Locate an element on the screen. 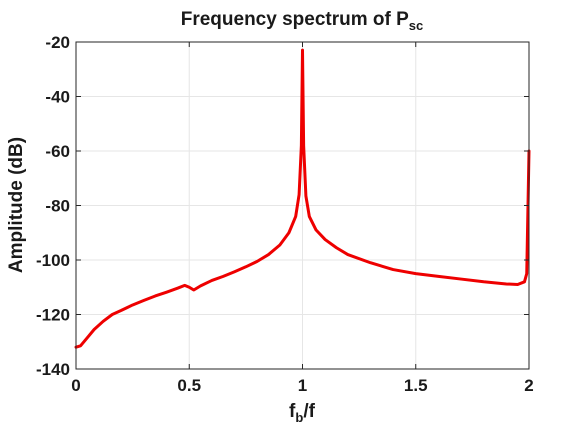  y-tick-label: -20 is located at coordinates (57, 42).